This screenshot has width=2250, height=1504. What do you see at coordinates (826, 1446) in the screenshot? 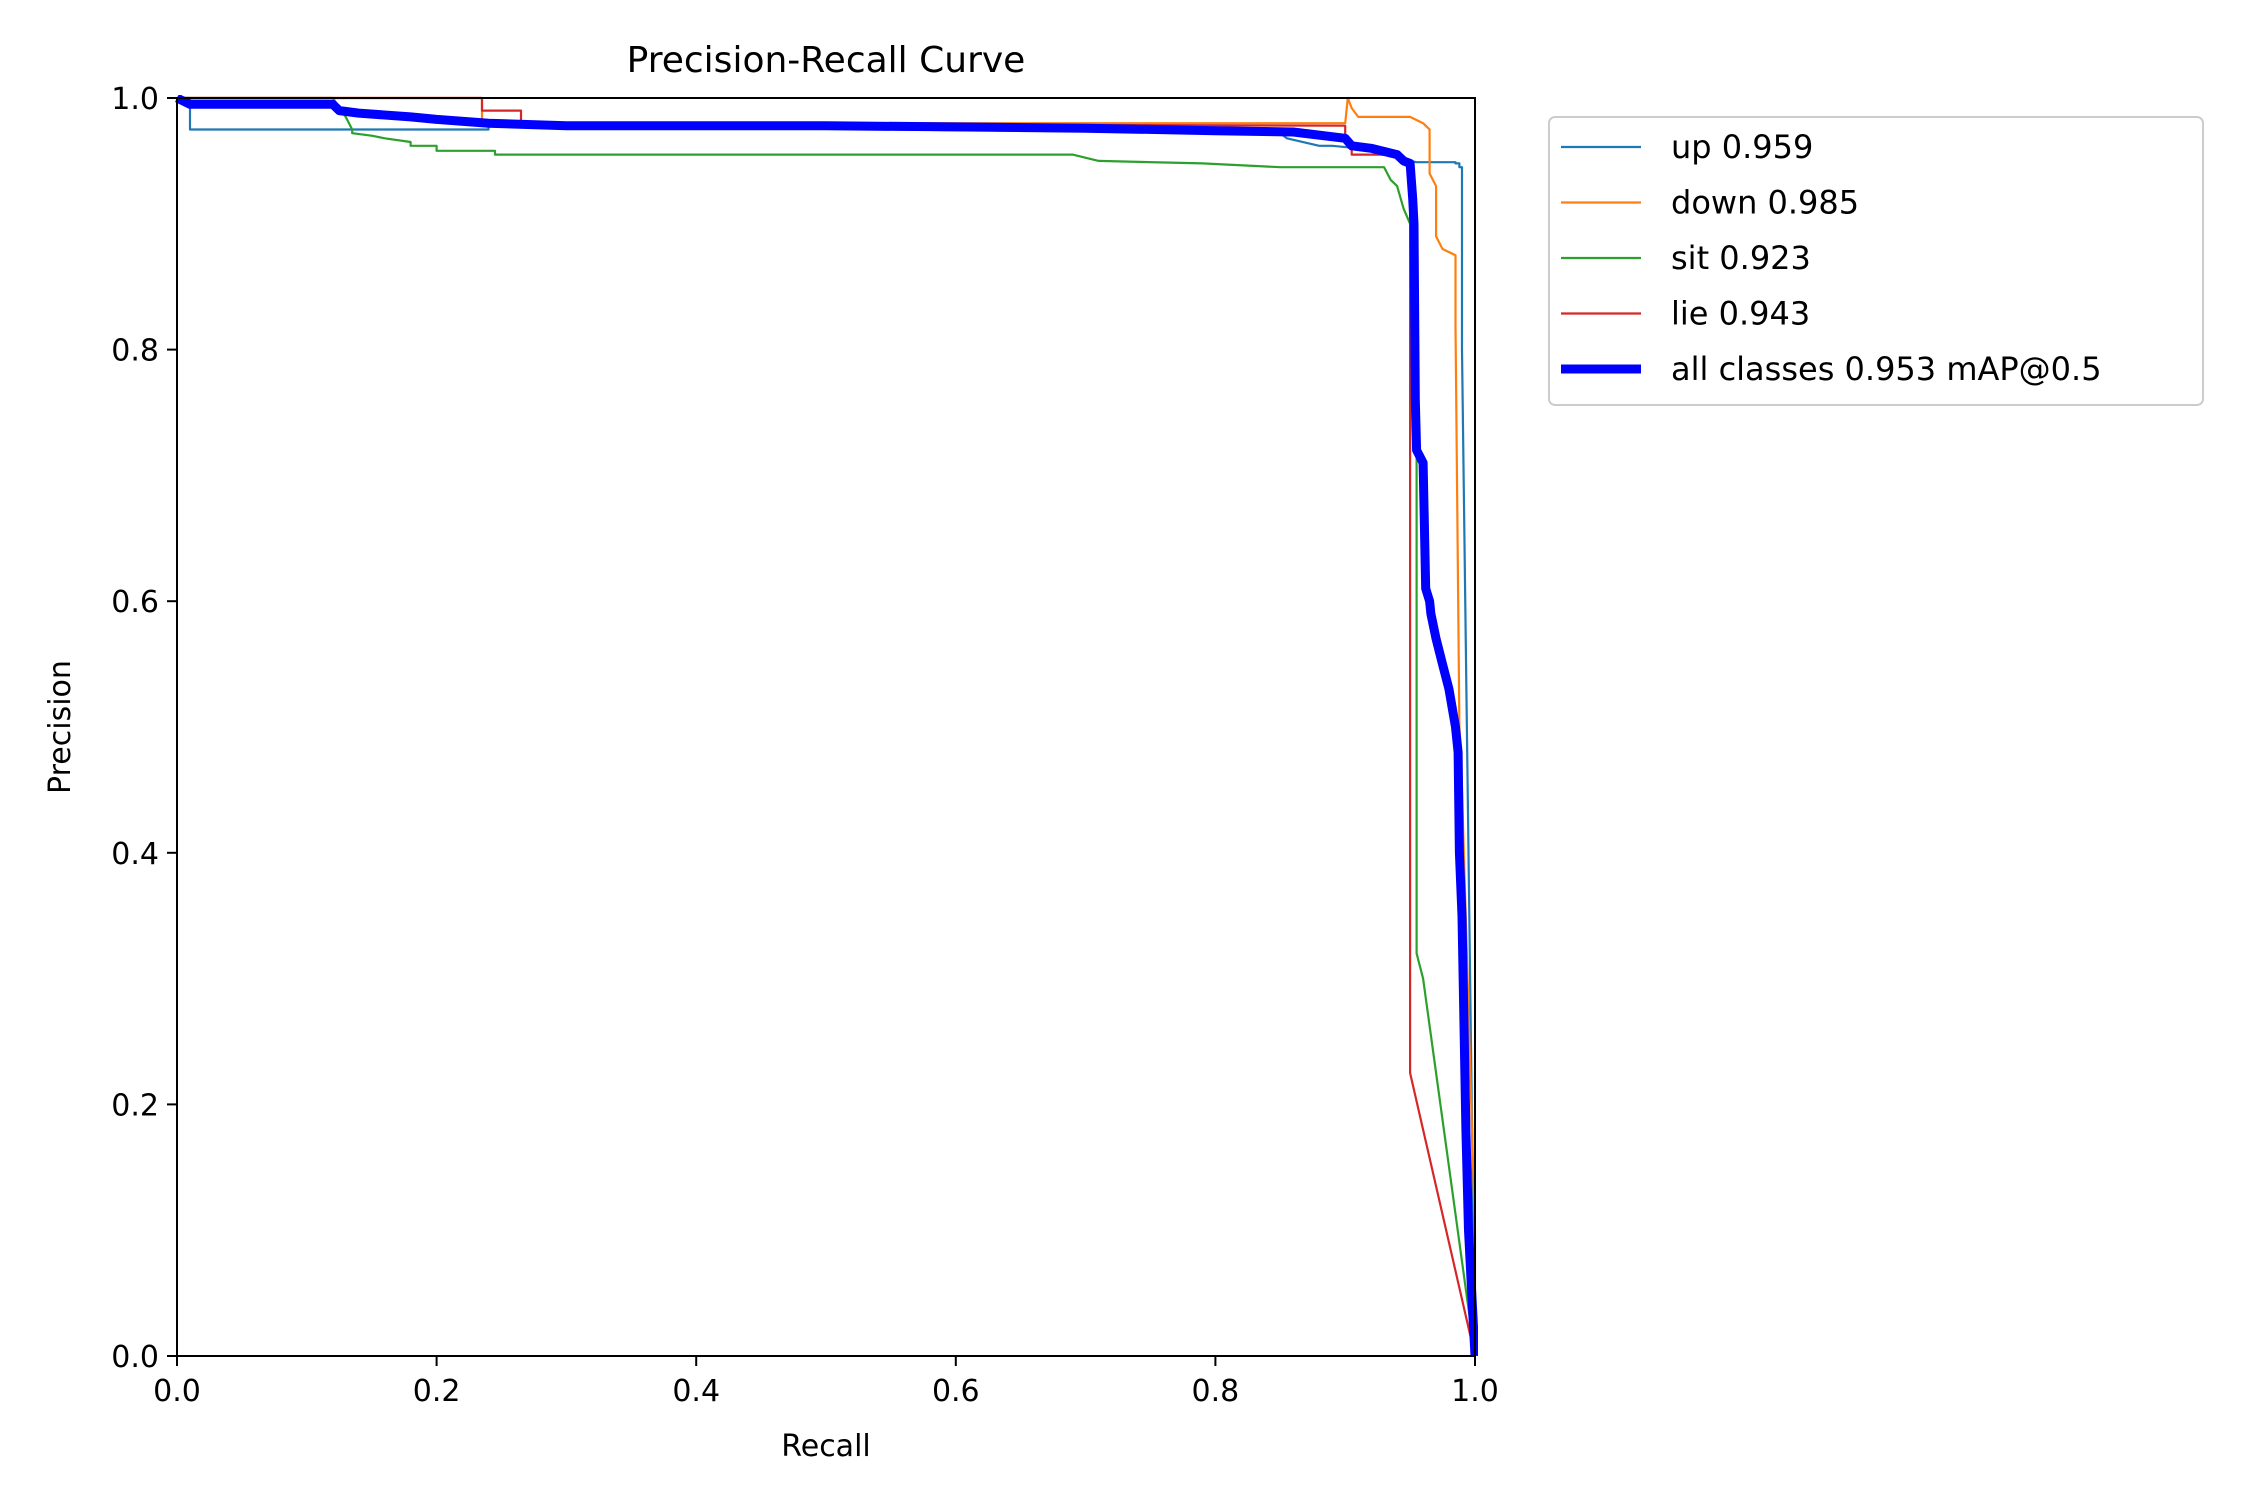
I see `x-axis-label: Recall` at bounding box center [826, 1446].